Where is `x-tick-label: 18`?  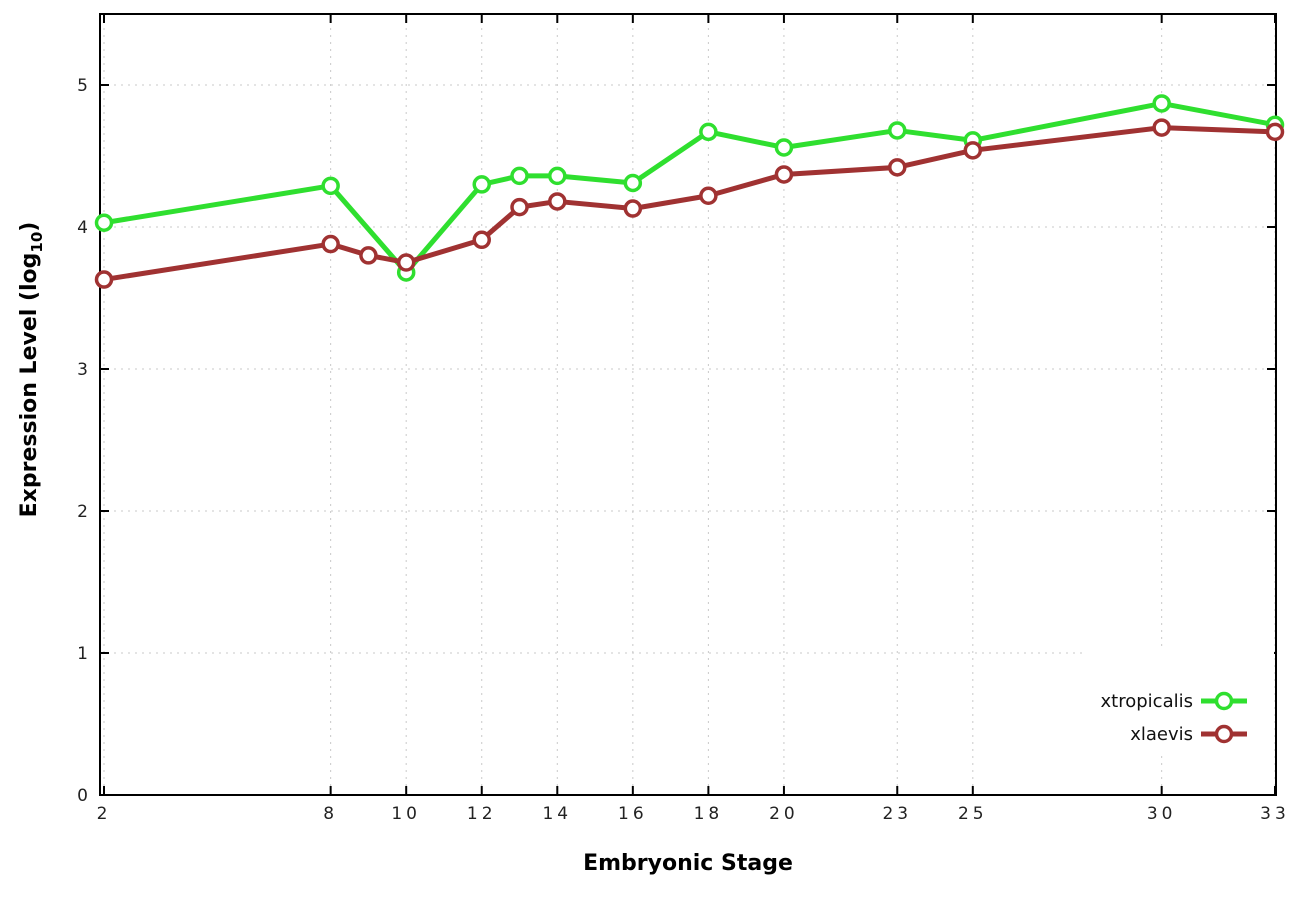
x-tick-label: 18 is located at coordinates (709, 814).